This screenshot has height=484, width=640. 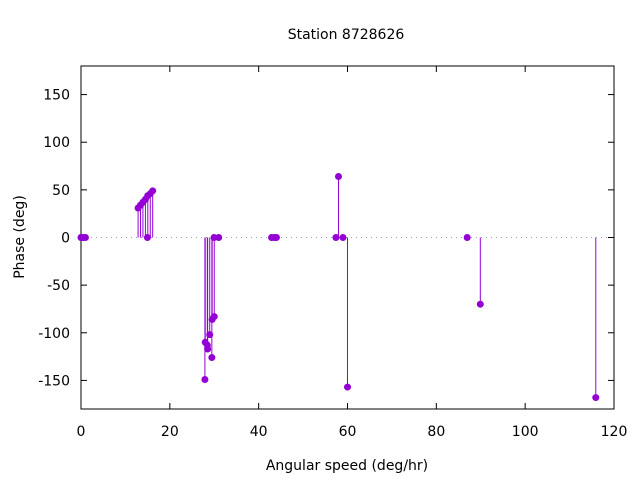 What do you see at coordinates (170, 432) in the screenshot?
I see `x-tick-label: 20` at bounding box center [170, 432].